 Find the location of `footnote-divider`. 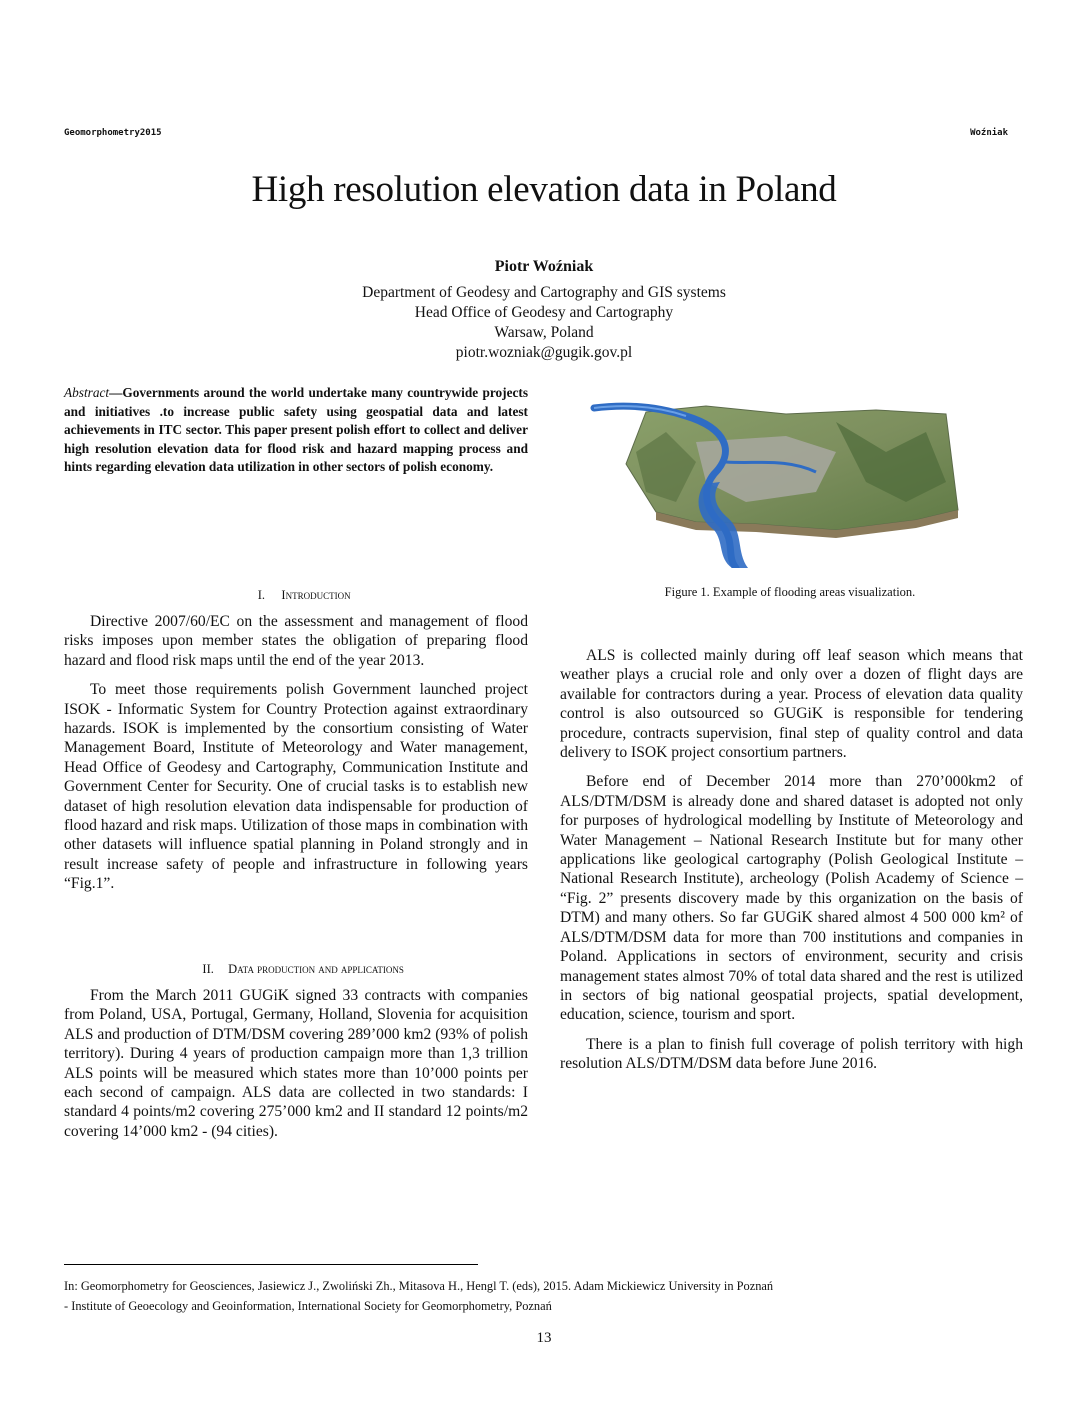

footnote-divider is located at coordinates (271, 1264).